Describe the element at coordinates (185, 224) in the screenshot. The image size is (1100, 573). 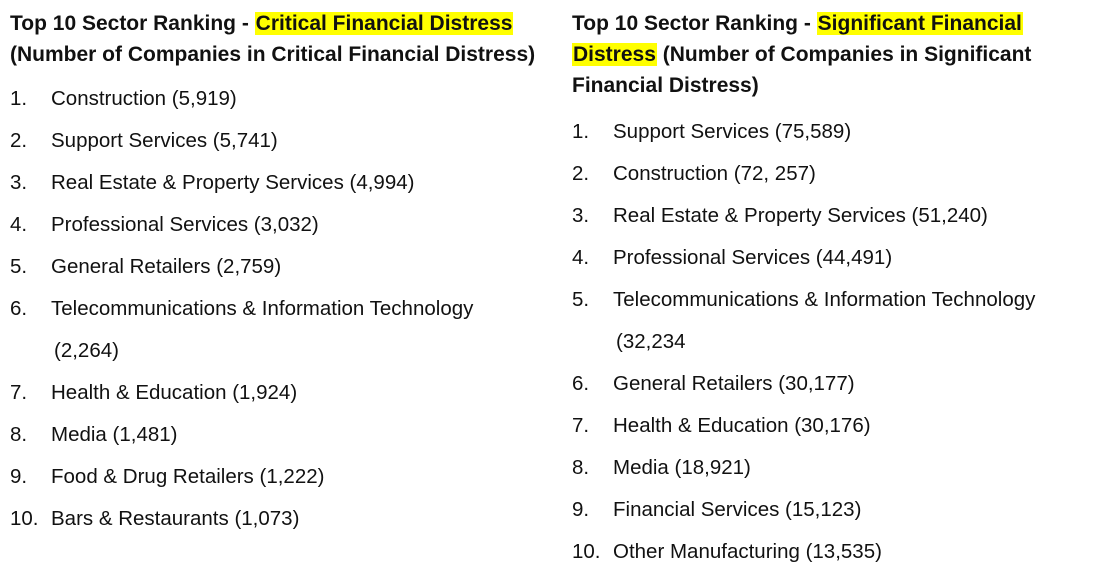
I see `item-text: Professional Services (3,032)` at that location.